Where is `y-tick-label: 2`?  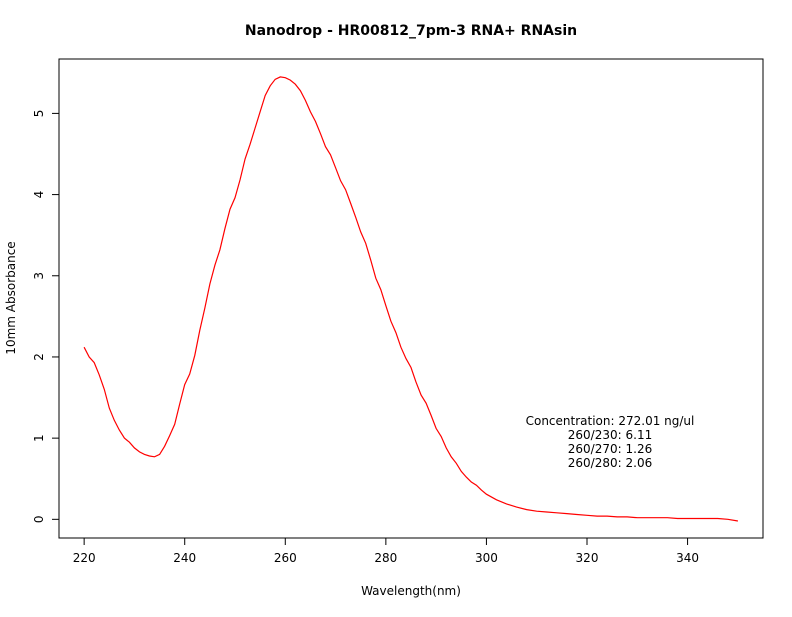
y-tick-label: 2 is located at coordinates (39, 357).